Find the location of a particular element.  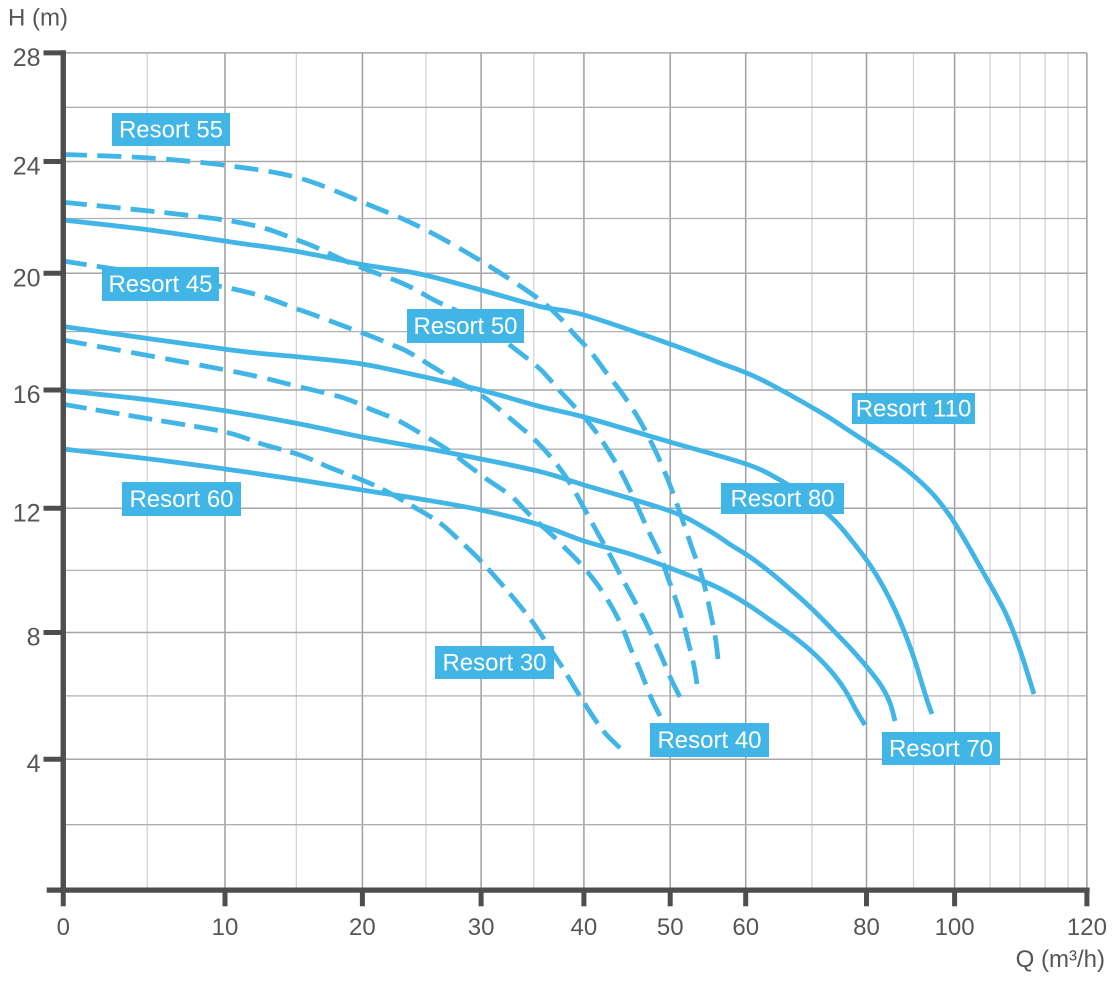

svg-text: 24 is located at coordinates (27, 167).